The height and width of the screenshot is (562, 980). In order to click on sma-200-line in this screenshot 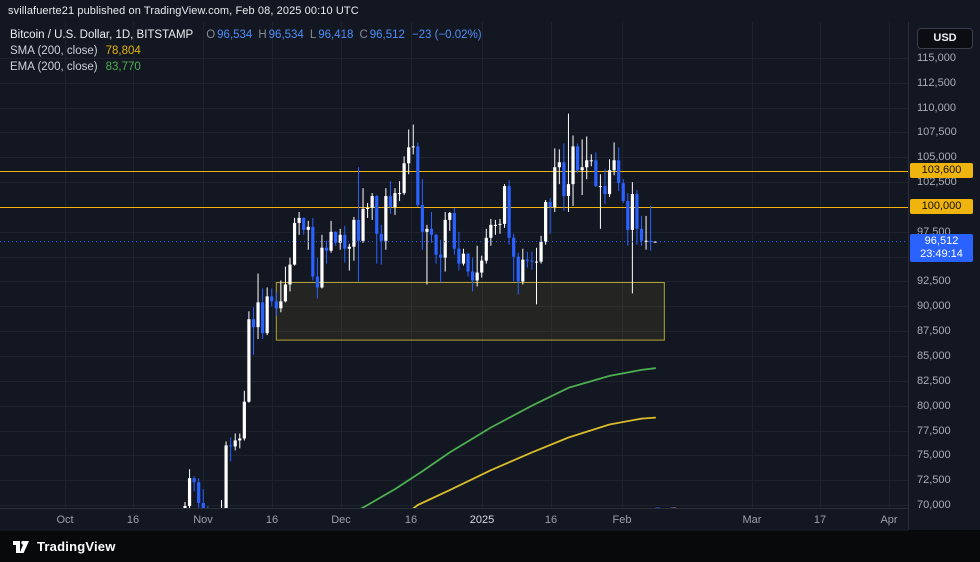, I will do `click(534, 462)`.